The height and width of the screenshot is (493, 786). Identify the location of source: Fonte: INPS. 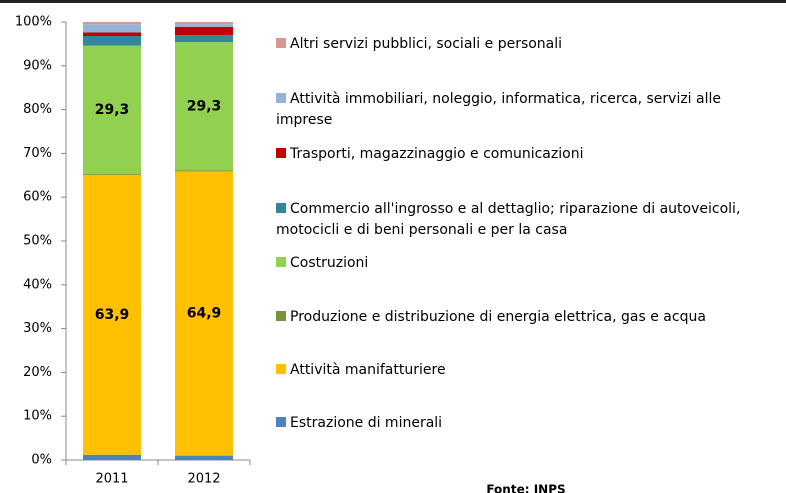
(525, 488).